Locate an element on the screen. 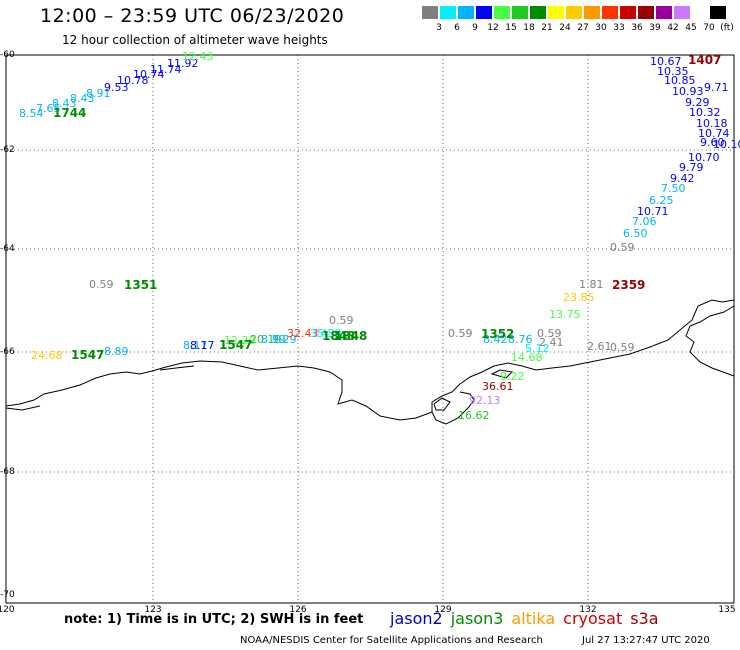  wave-height-label: 10.78 is located at coordinates (133, 80).